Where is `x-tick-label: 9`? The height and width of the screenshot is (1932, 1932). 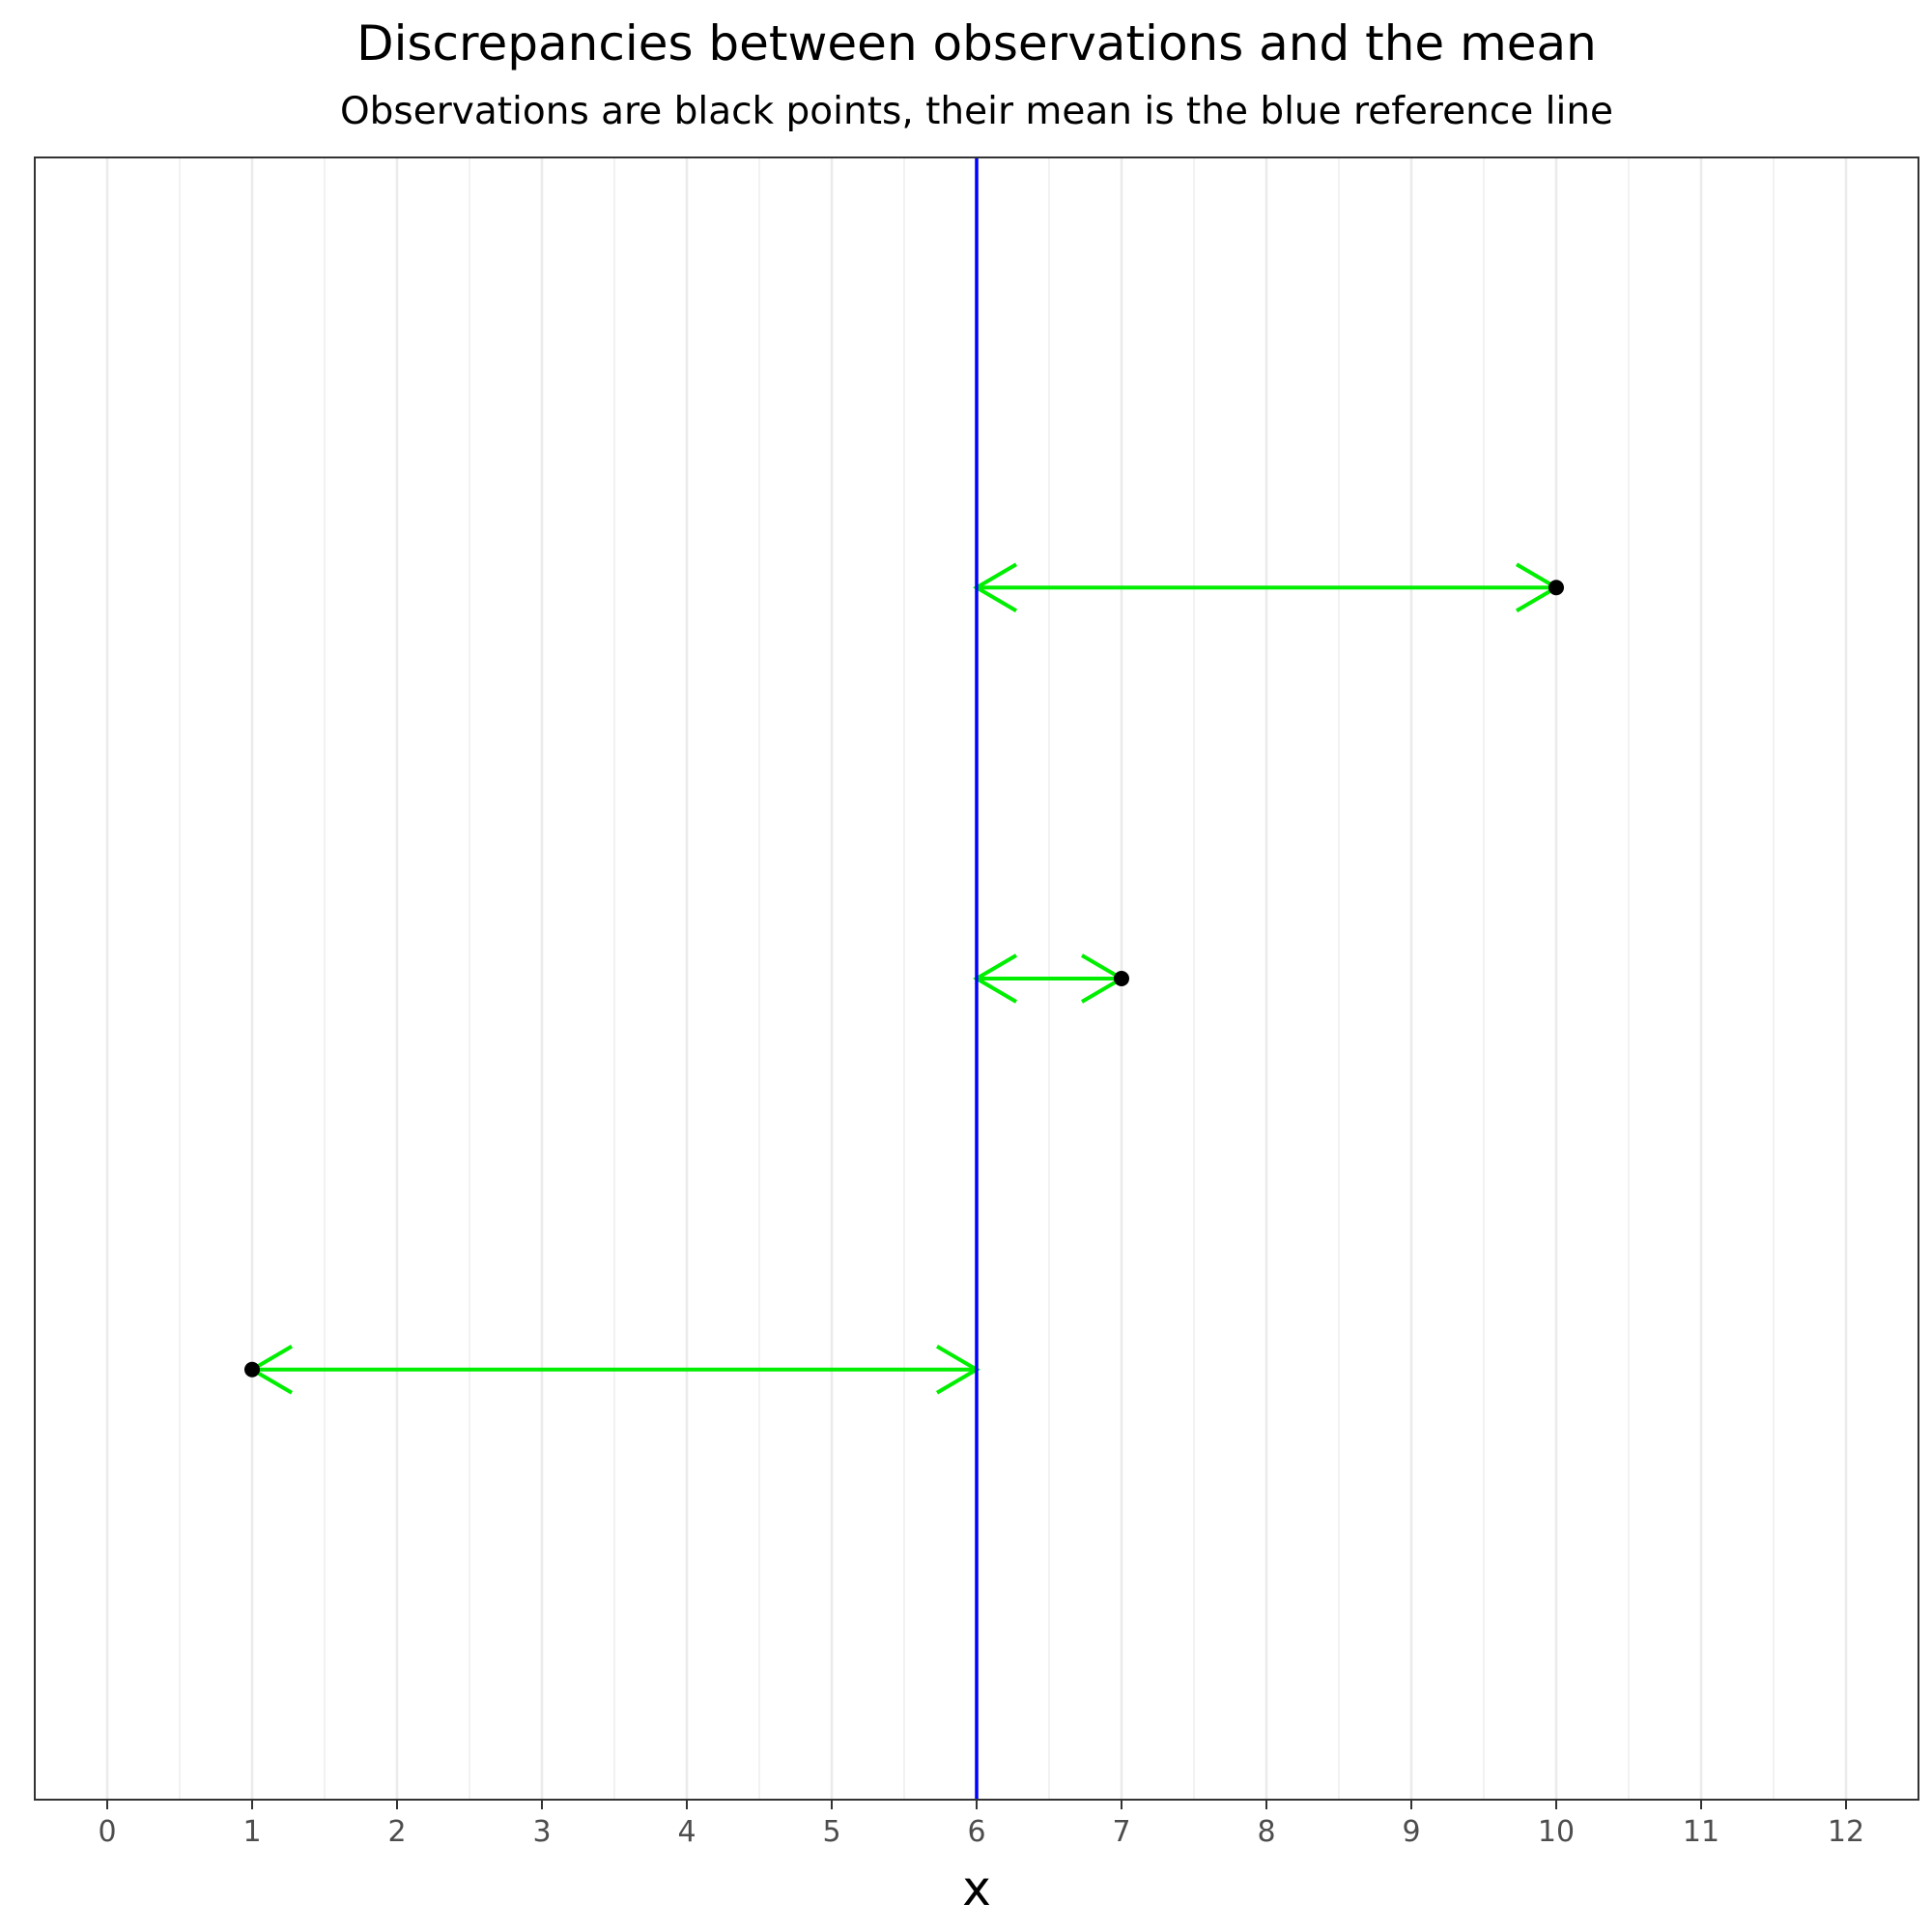 x-tick-label: 9 is located at coordinates (1411, 1832).